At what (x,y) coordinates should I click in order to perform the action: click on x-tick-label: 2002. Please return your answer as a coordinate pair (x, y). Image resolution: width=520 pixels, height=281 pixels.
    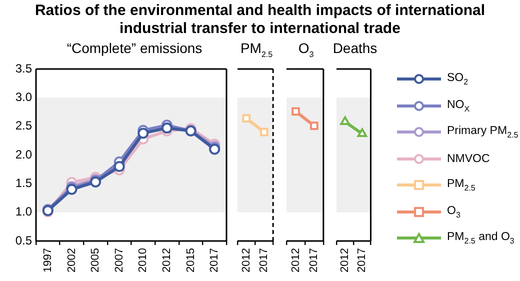
    Looking at the image, I should click on (72, 260).